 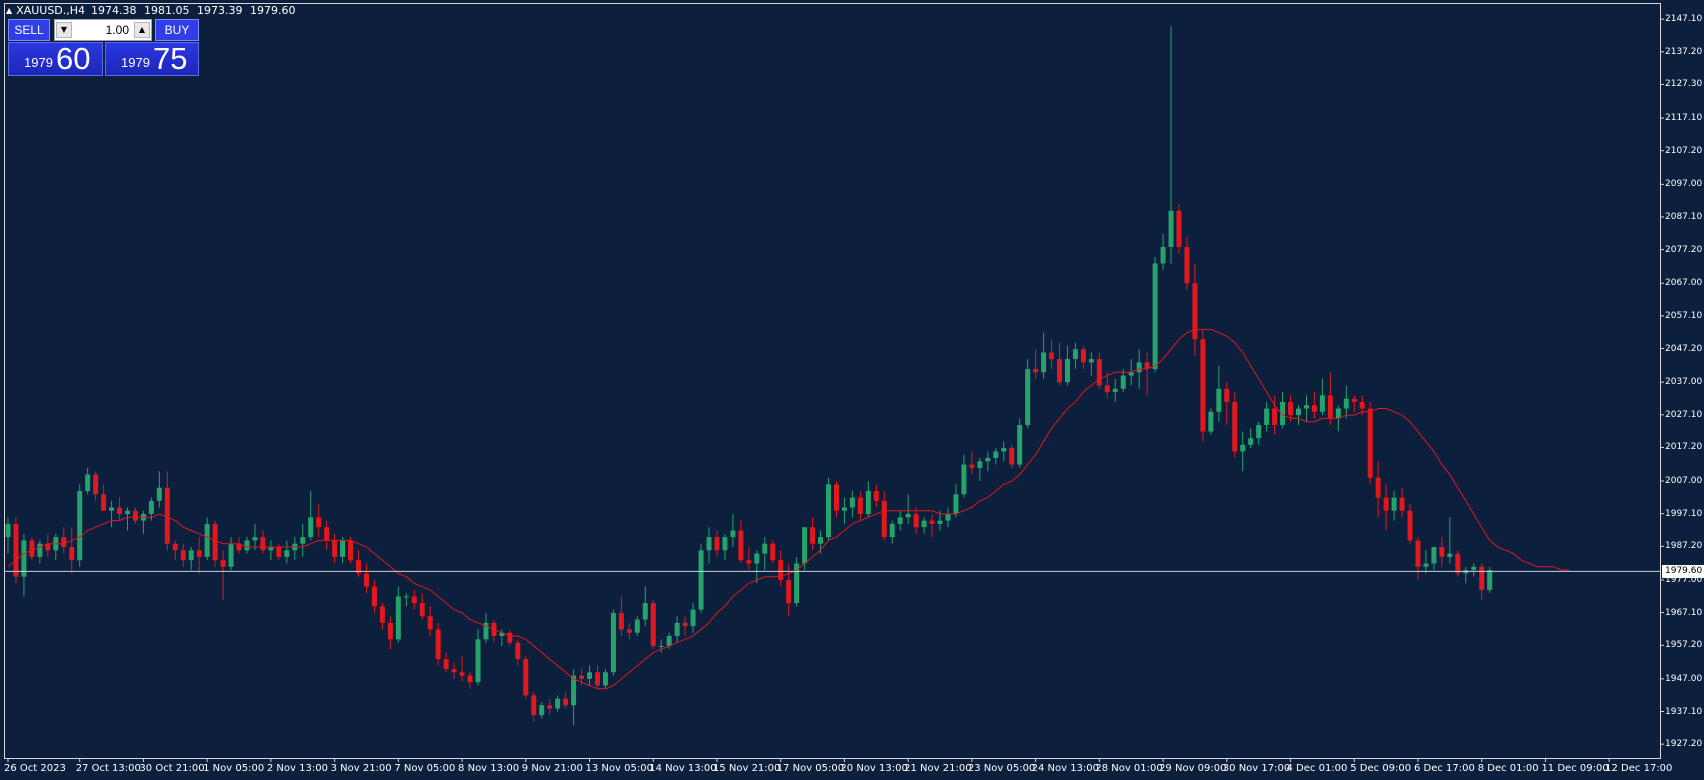 I want to click on buy-price-button: 1979 75, so click(x=152, y=59).